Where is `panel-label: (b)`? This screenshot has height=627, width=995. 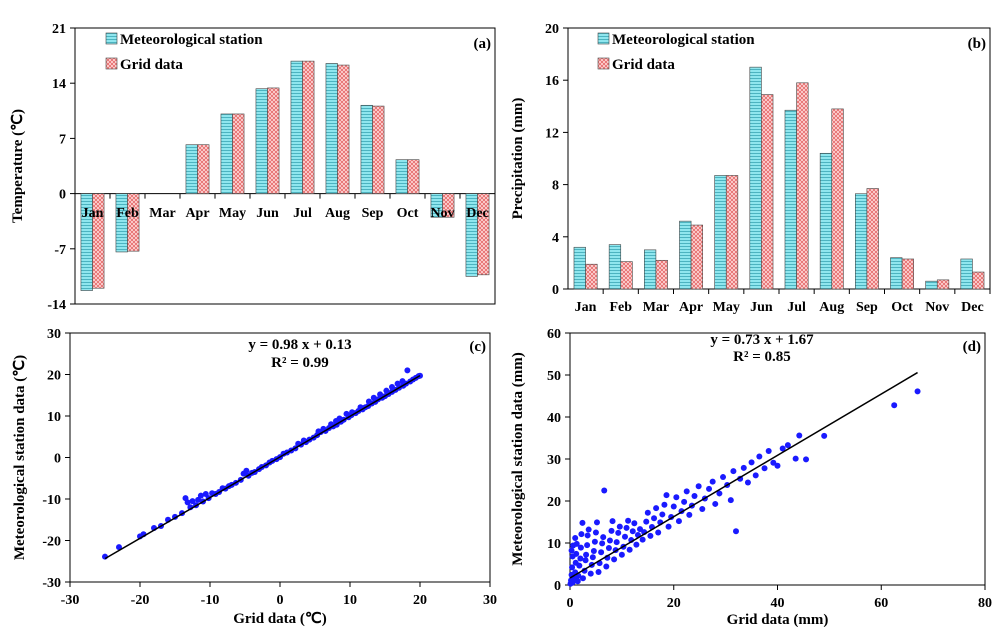 panel-label: (b) is located at coordinates (977, 44).